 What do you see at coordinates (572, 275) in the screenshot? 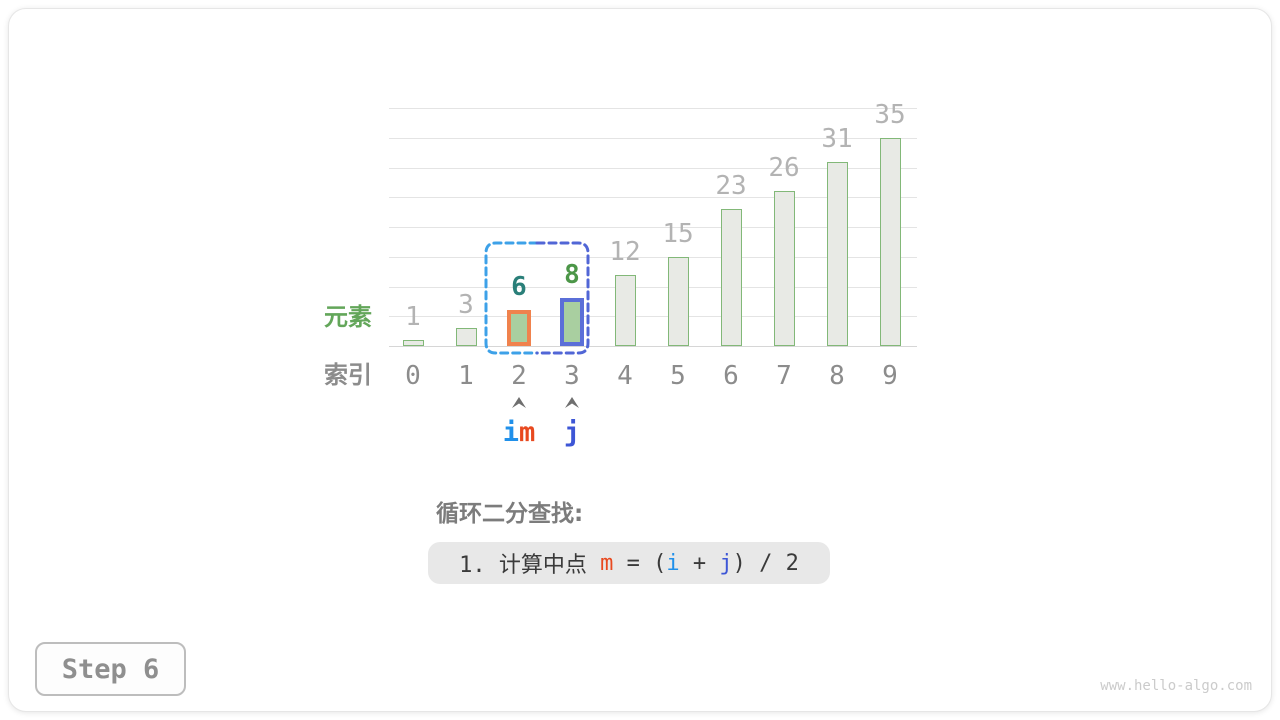
I see `bar-value-label: 8` at bounding box center [572, 275].